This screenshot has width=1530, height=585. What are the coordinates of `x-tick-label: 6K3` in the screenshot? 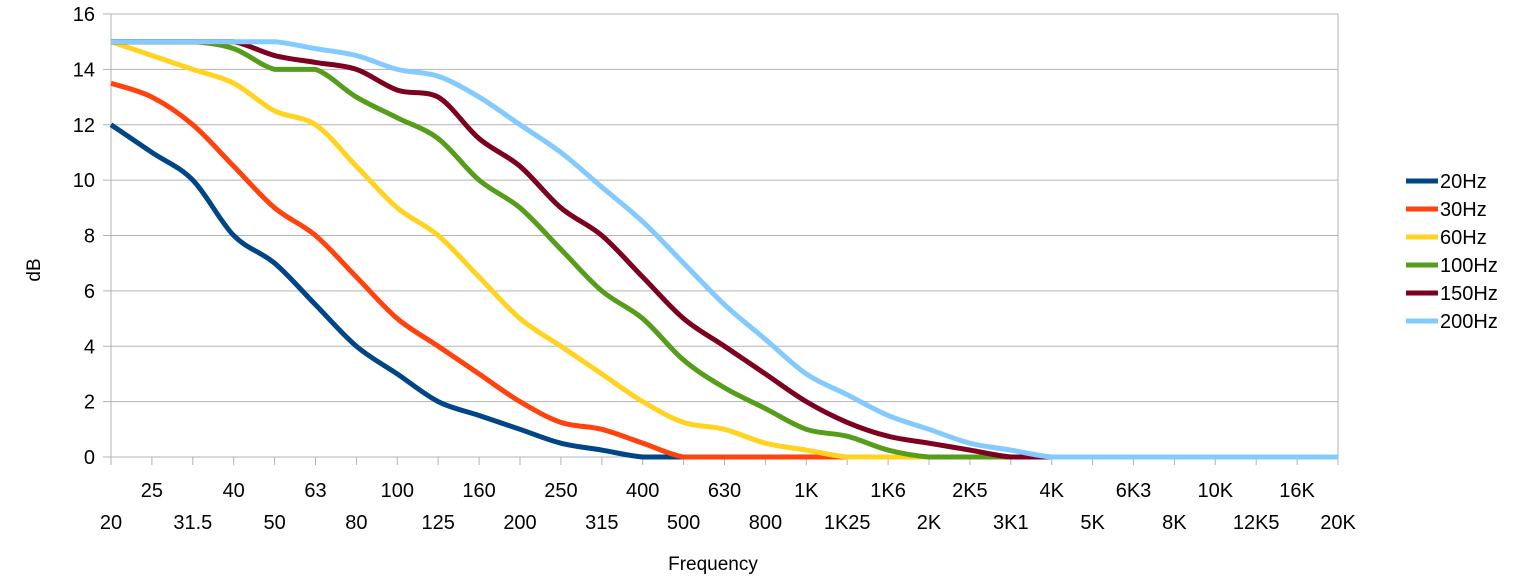 It's located at (1134, 491).